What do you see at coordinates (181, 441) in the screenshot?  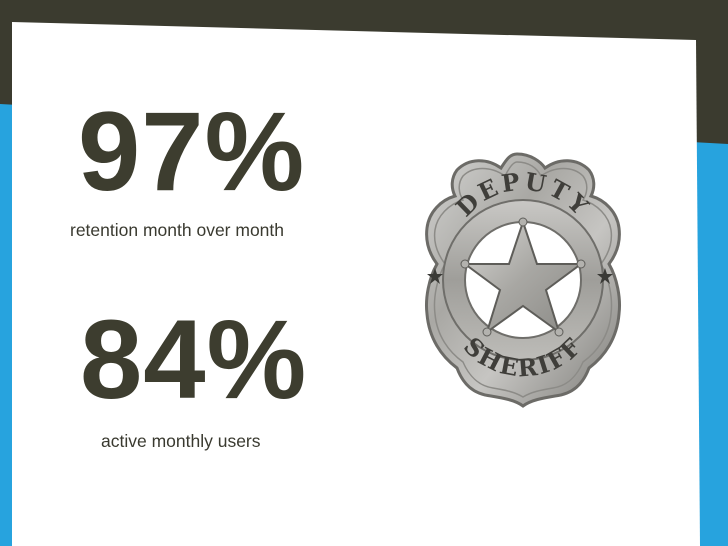 I see `active-users-stat-caption: active monthly users` at bounding box center [181, 441].